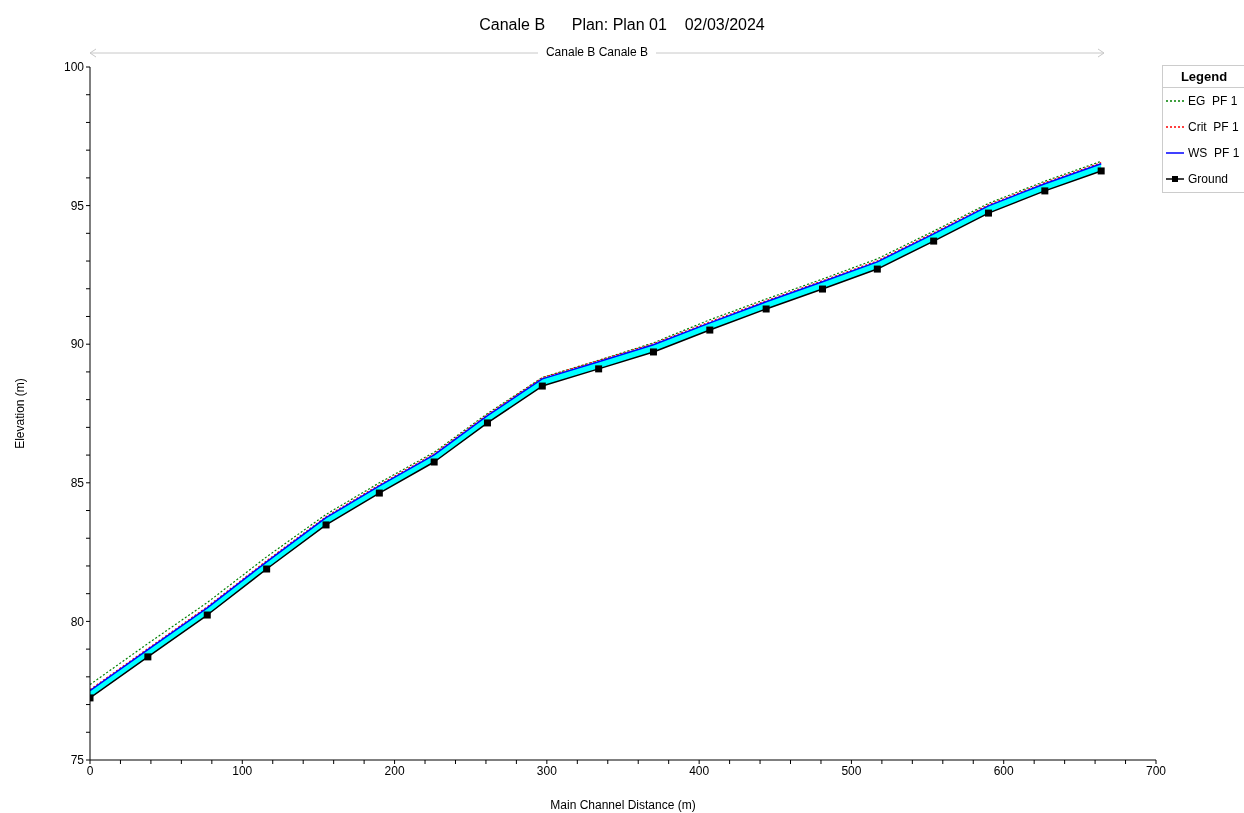 The height and width of the screenshot is (813, 1244). I want to click on x-tick-label: 300, so click(547, 770).